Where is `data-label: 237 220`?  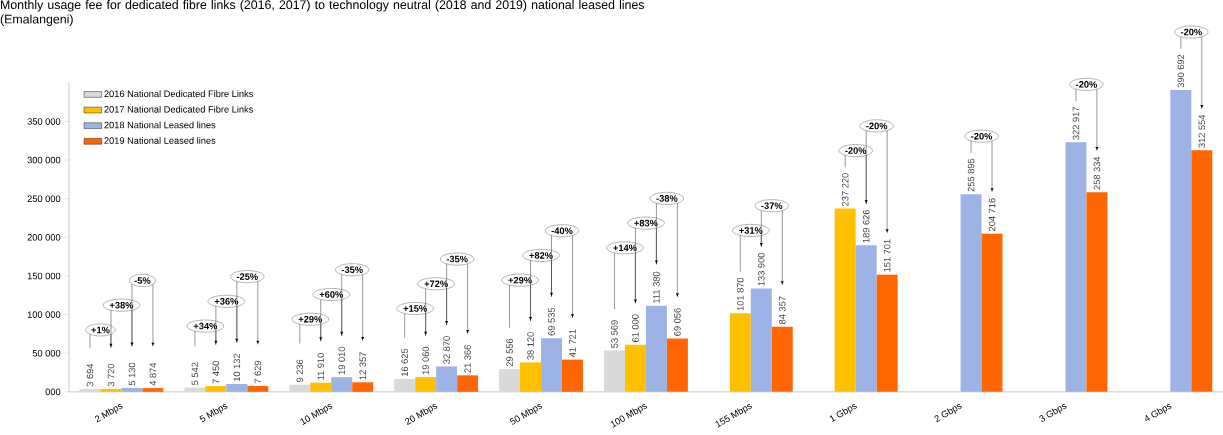
data-label: 237 220 is located at coordinates (845, 189).